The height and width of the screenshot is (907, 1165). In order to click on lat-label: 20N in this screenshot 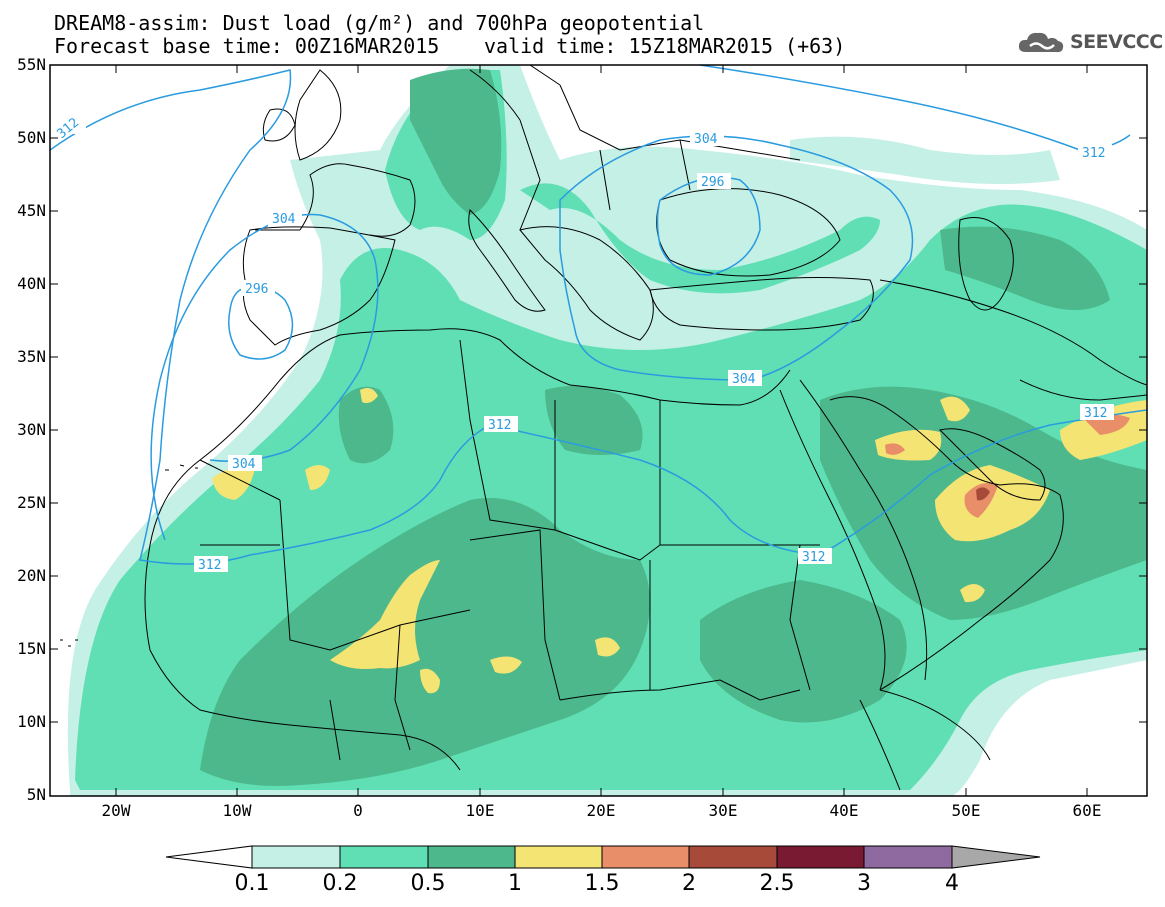, I will do `click(31, 575)`.